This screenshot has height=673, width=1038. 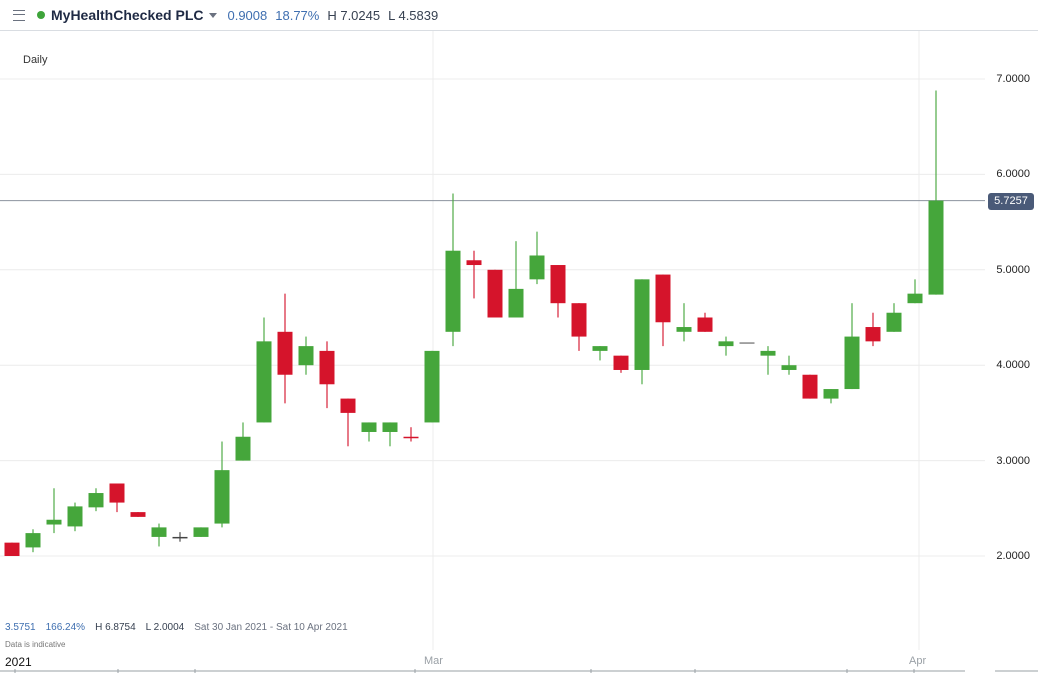 What do you see at coordinates (1013, 461) in the screenshot?
I see `y-axis-label: 3.0000` at bounding box center [1013, 461].